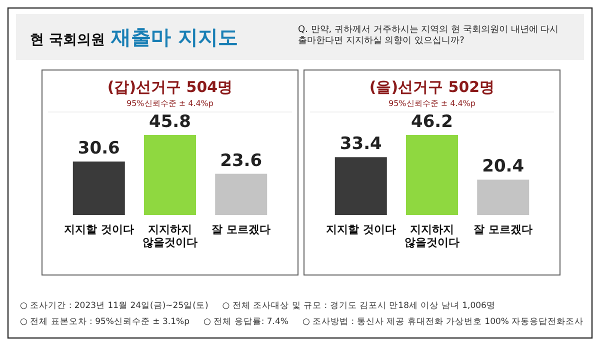 The height and width of the screenshot is (342, 600). What do you see at coordinates (359, 306) in the screenshot?
I see `text: ○ 전체 조사대상 및 규모 : 경기도 김포시 만18세 이상 남녀 1,006명` at bounding box center [359, 306].